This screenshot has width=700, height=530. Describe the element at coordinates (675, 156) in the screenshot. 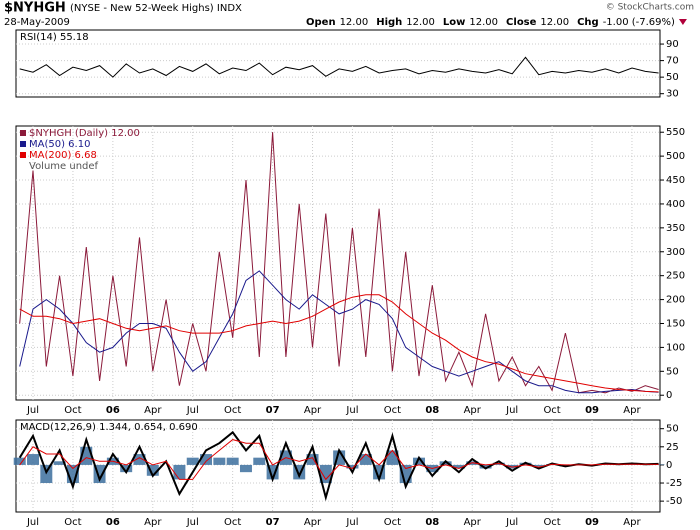

I see `y-tick-label: 500` at that location.